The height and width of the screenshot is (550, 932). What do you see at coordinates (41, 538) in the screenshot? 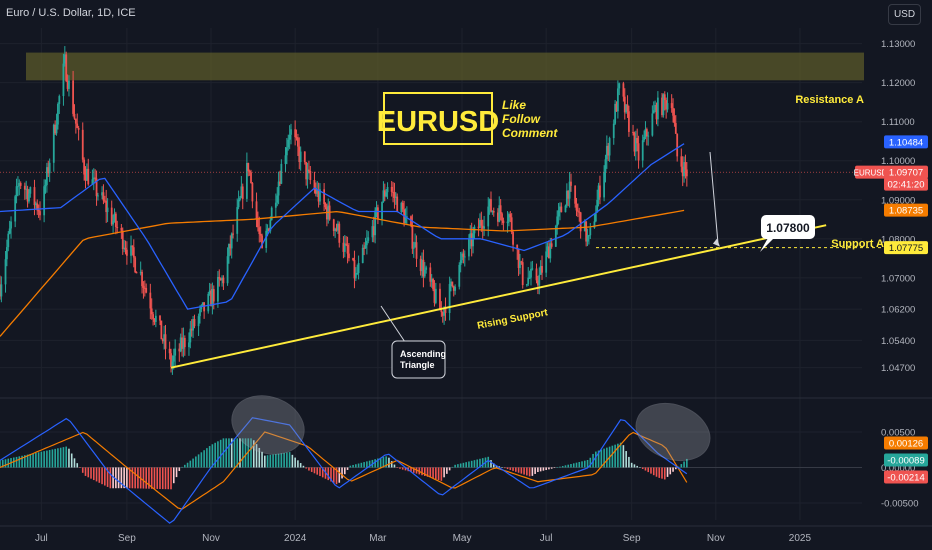
I see `time-tick-label: Jul` at bounding box center [41, 538].